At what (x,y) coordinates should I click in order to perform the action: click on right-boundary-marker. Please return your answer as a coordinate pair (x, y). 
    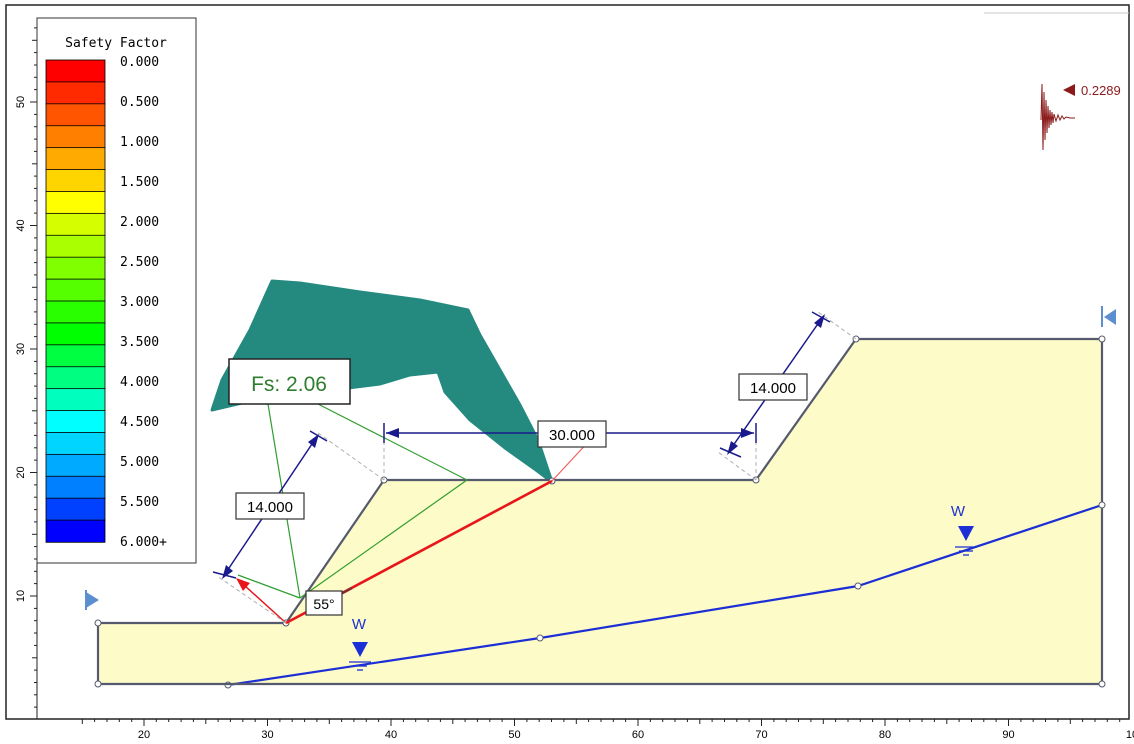
    Looking at the image, I should click on (1108, 316).